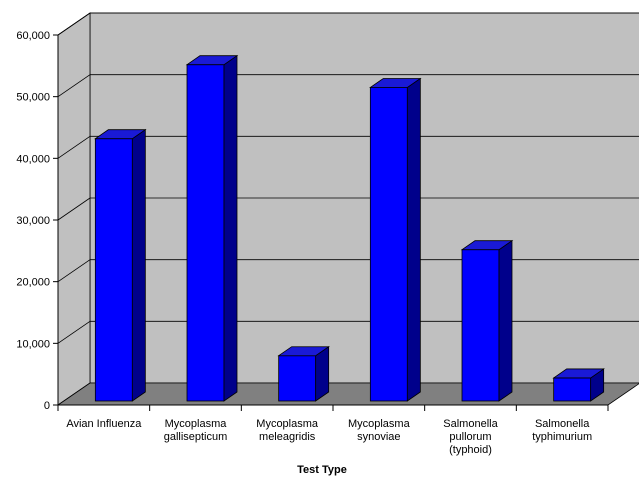  Describe the element at coordinates (196, 437) in the screenshot. I see `x-tick-label-line: gallisepticum` at that location.